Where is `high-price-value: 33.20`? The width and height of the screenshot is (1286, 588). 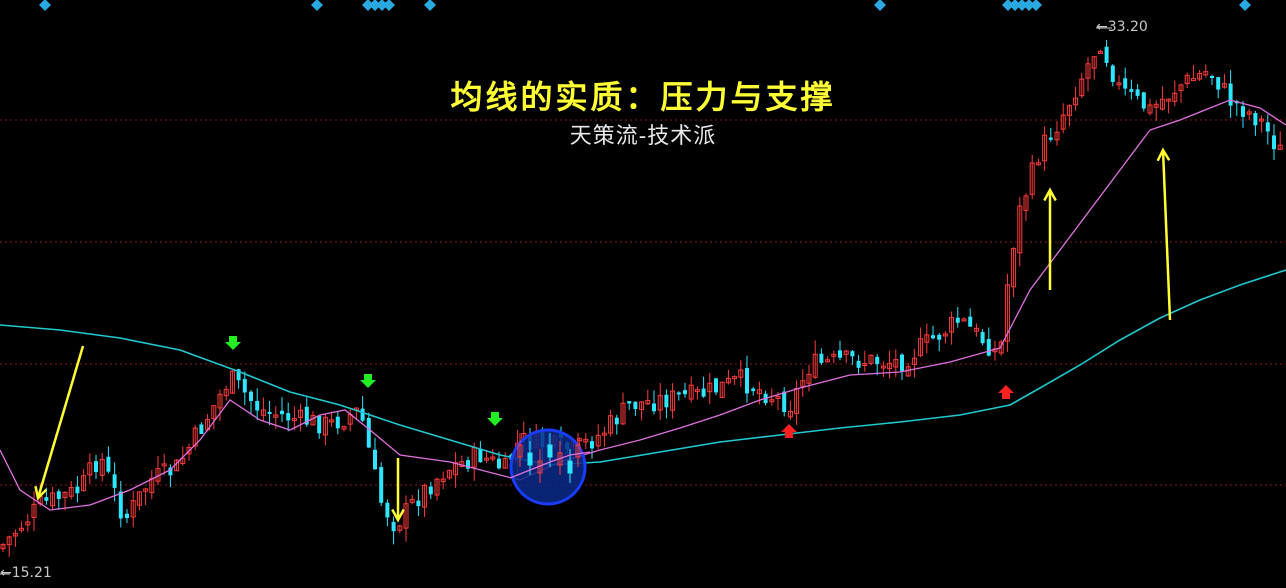
high-price-value: 33.20 is located at coordinates (1127, 27).